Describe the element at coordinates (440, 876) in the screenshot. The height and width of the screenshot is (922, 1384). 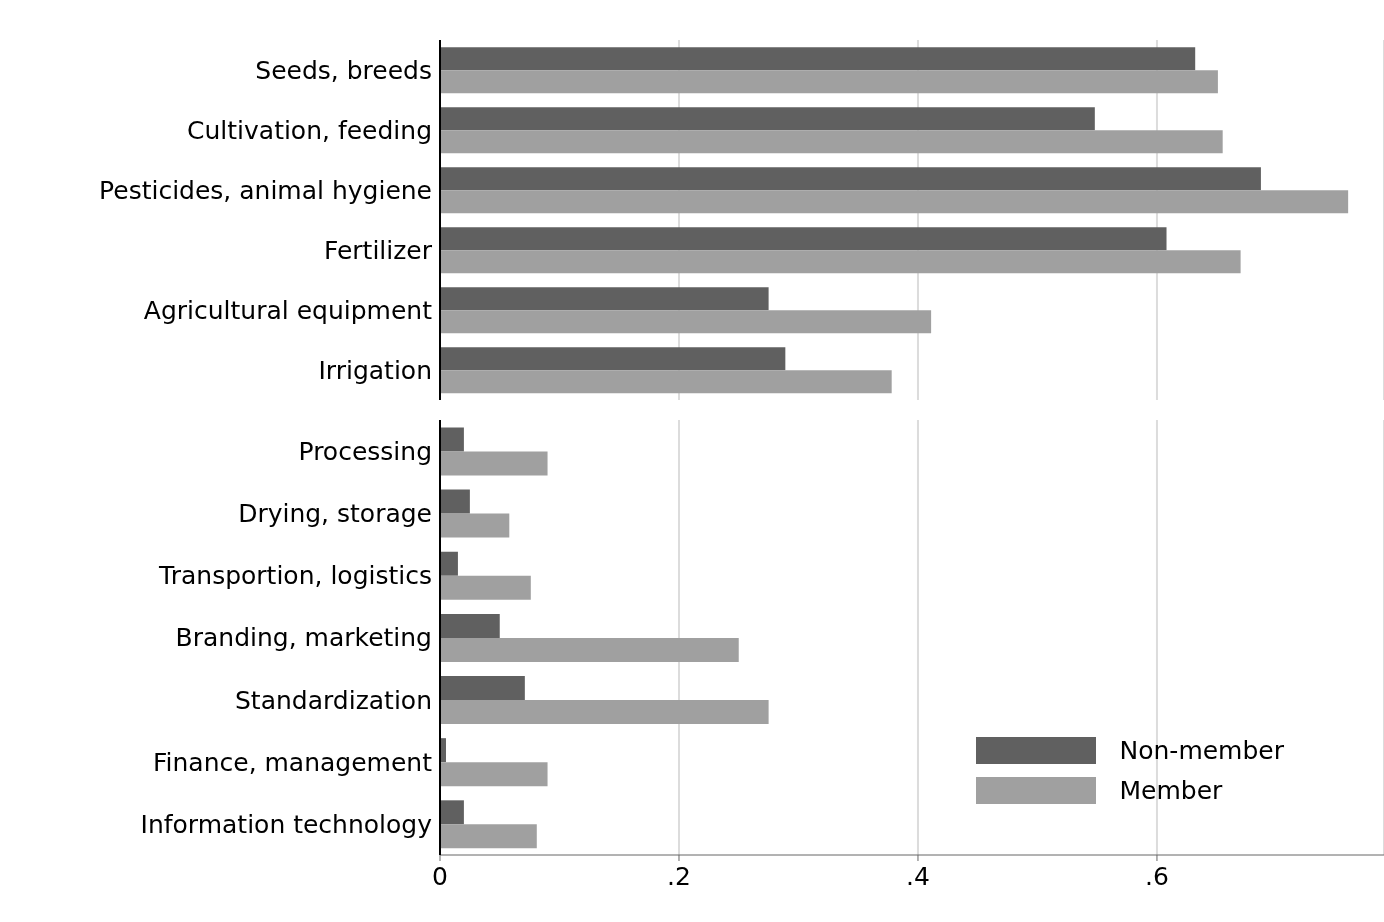
I see `x-tick-label: 0` at that location.